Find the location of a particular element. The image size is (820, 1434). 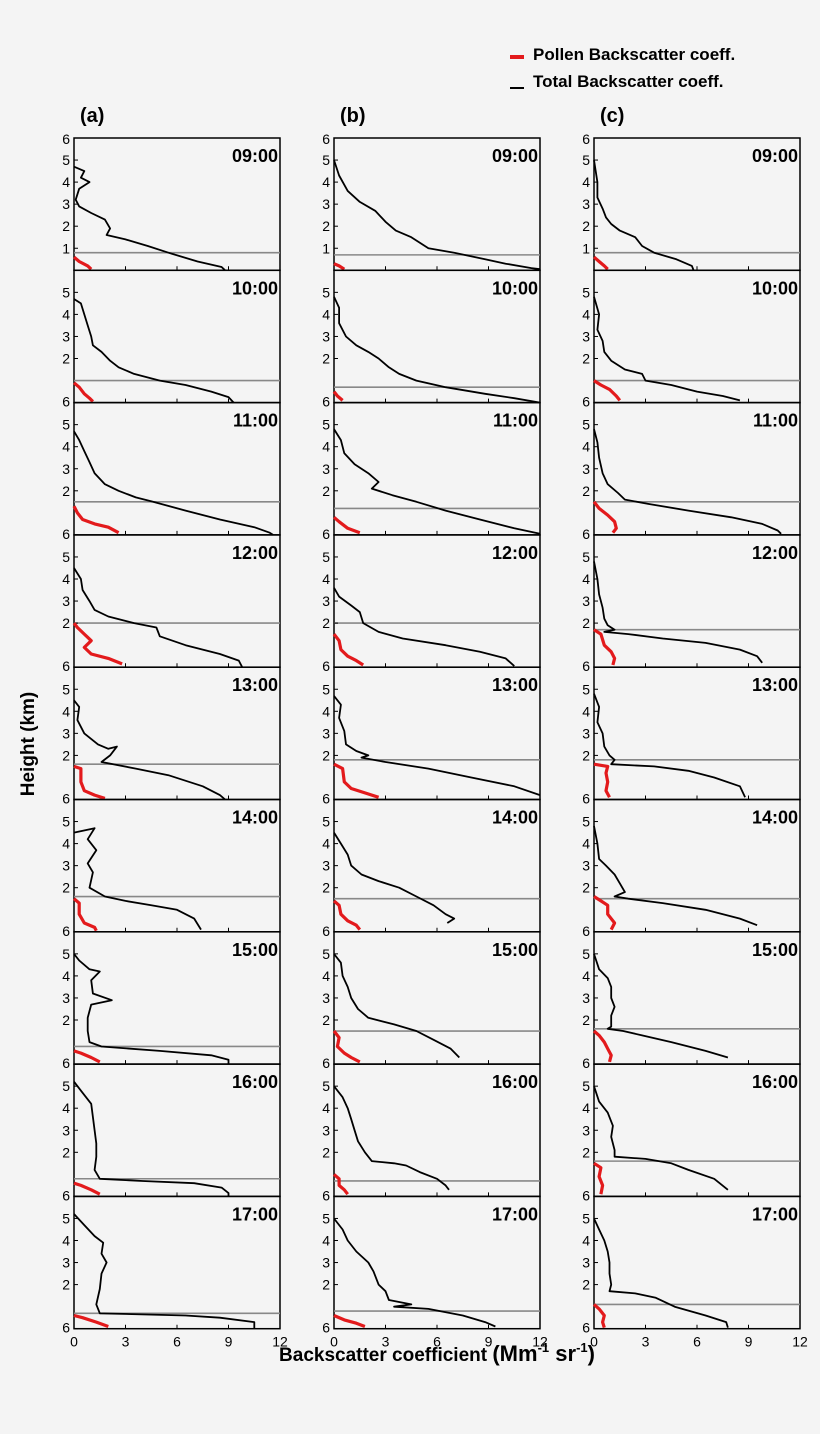

time-label: 17:00 is located at coordinates (775, 1214).